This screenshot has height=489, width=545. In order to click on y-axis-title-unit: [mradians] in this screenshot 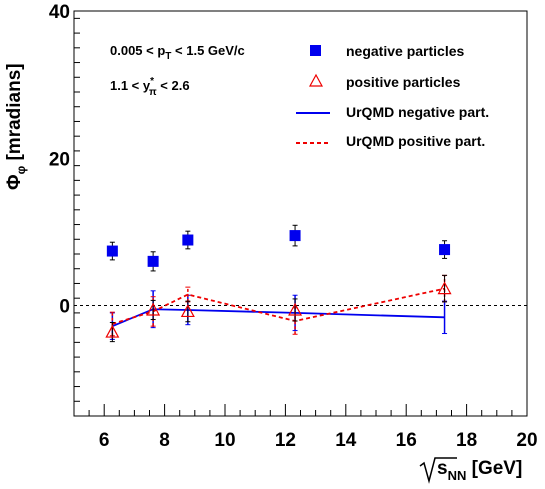, I will do `click(14, 111)`.